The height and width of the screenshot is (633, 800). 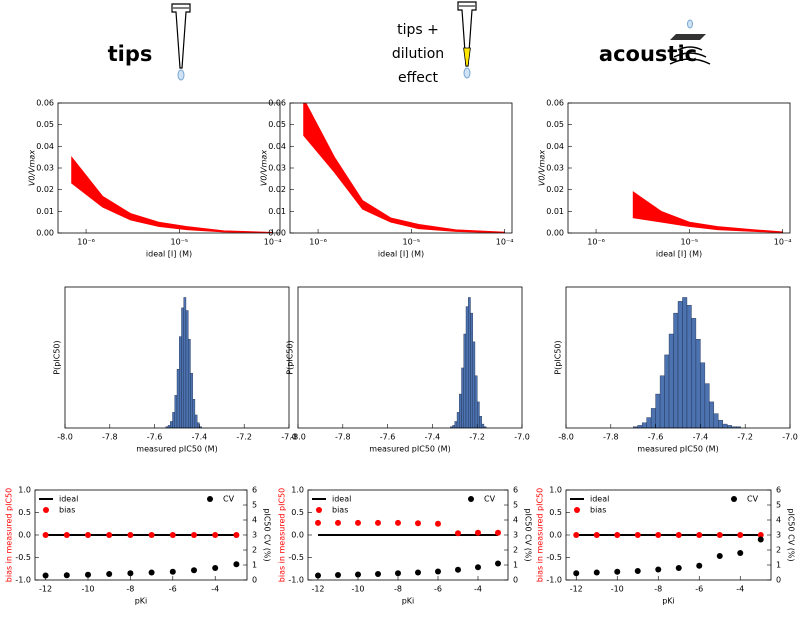 I want to click on y2-axis-label: pIC50 CV (%), so click(x=528, y=534).